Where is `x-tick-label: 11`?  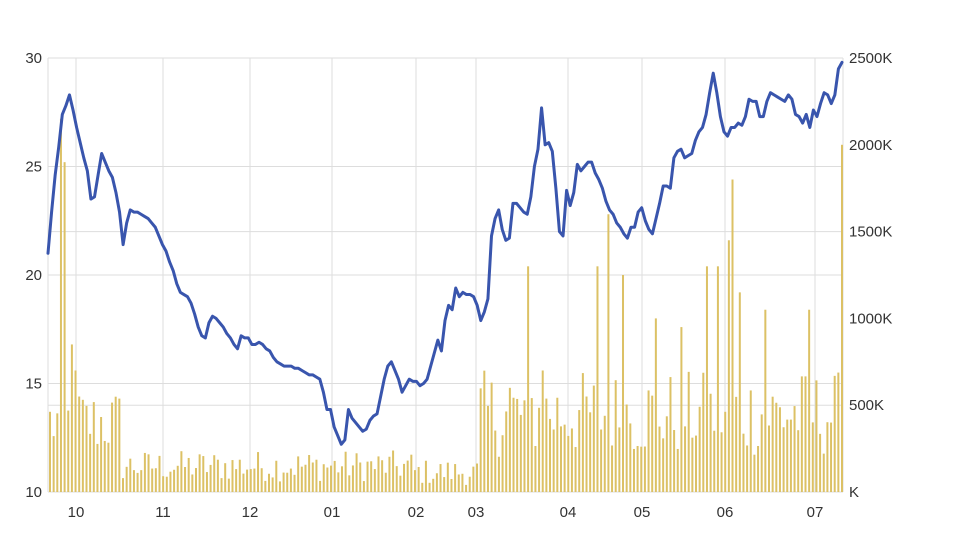
x-tick-label: 11 is located at coordinates (163, 512).